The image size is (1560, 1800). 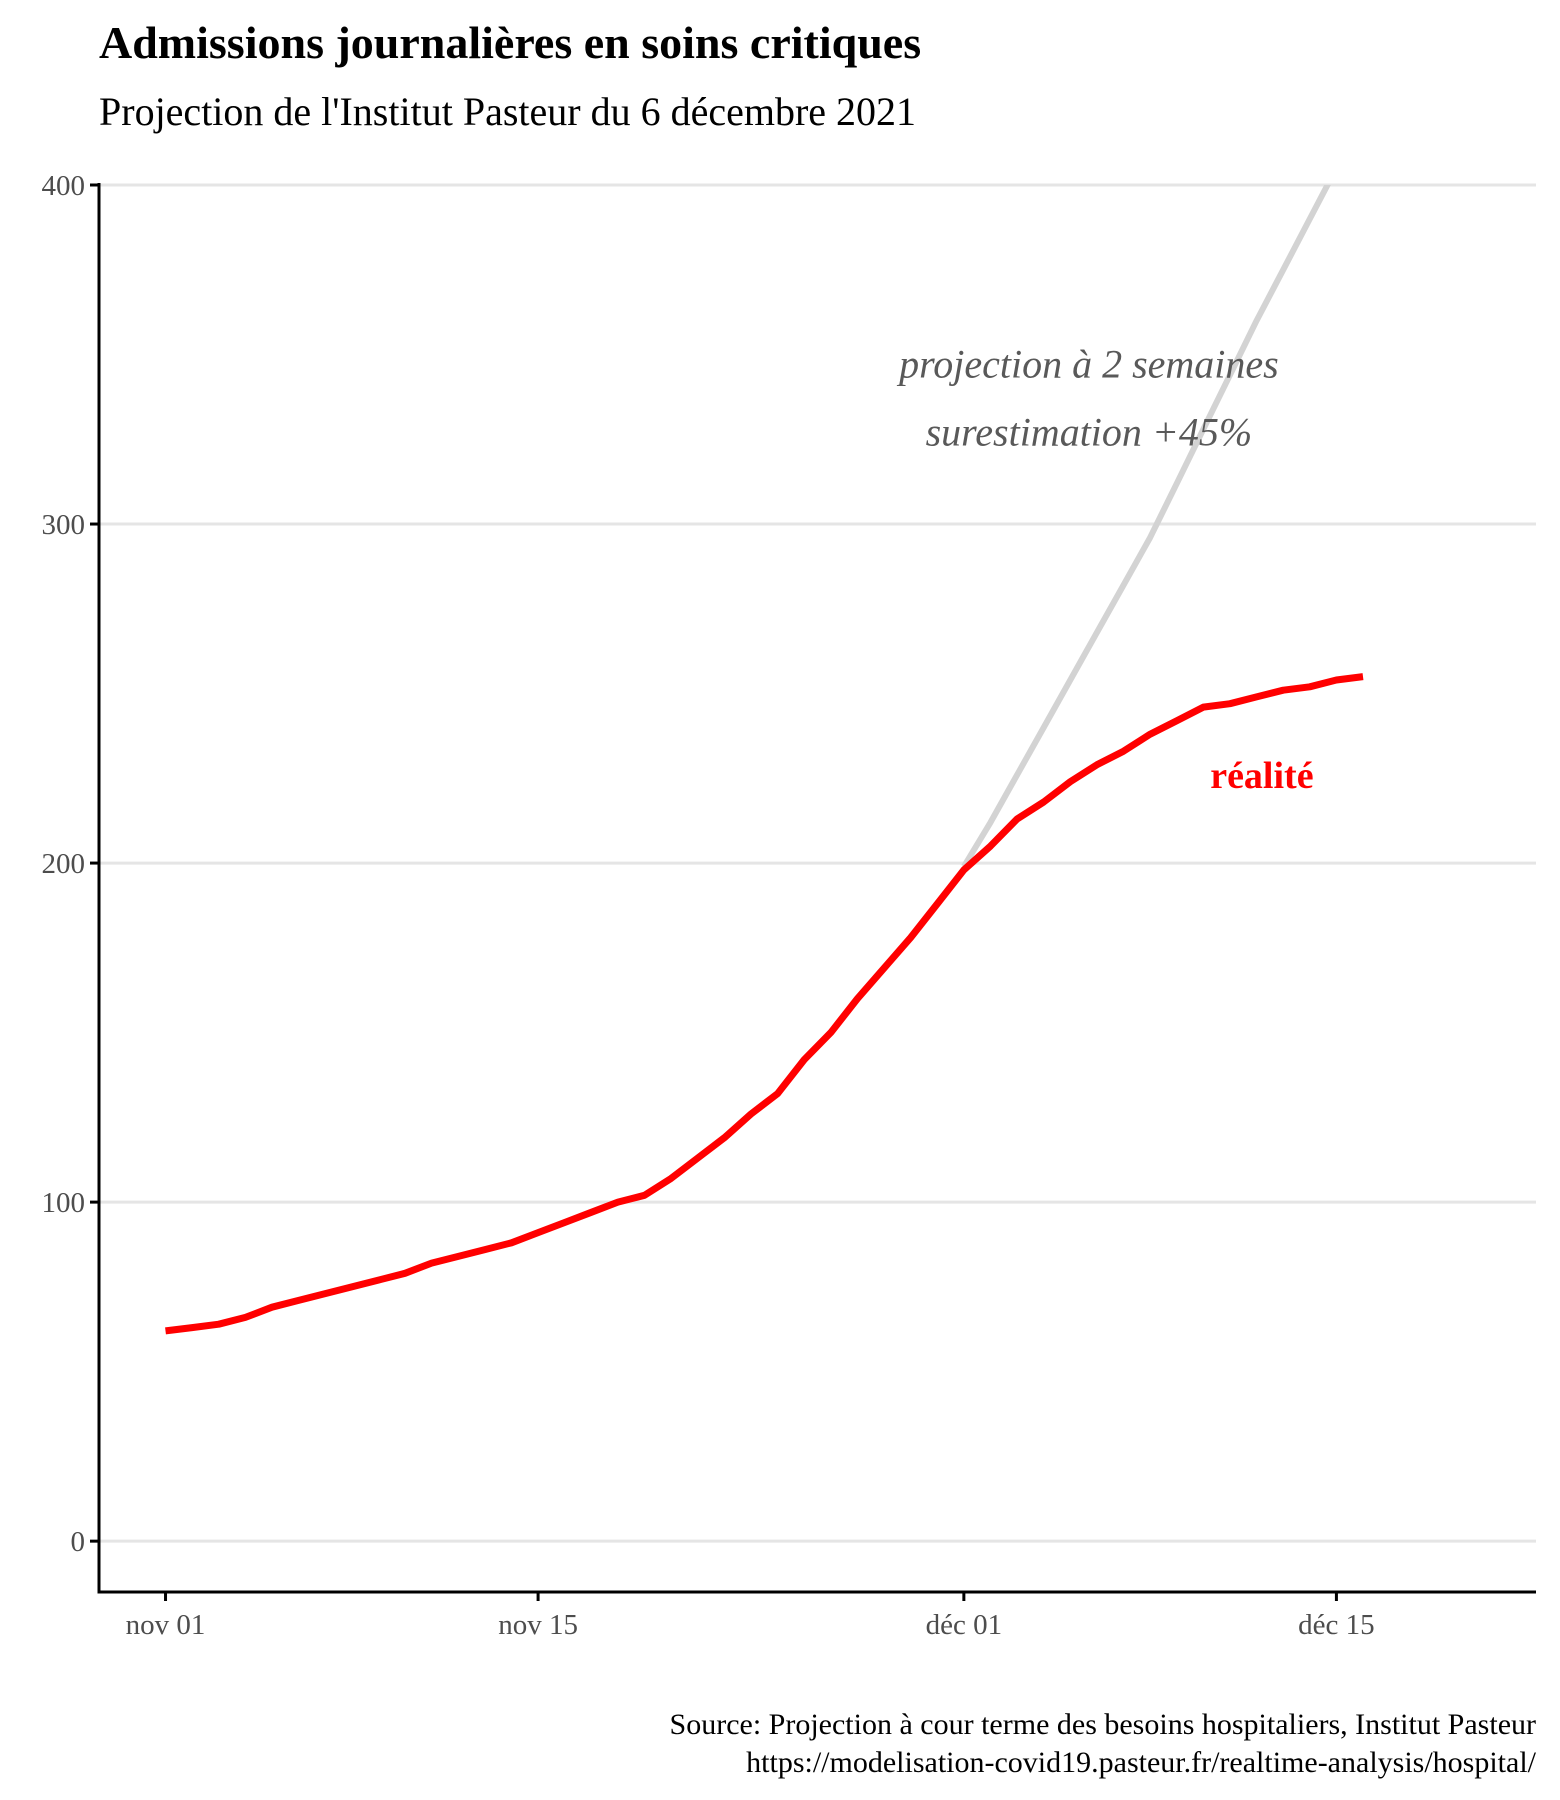 What do you see at coordinates (64, 186) in the screenshot?
I see `y-tick-label: 400` at bounding box center [64, 186].